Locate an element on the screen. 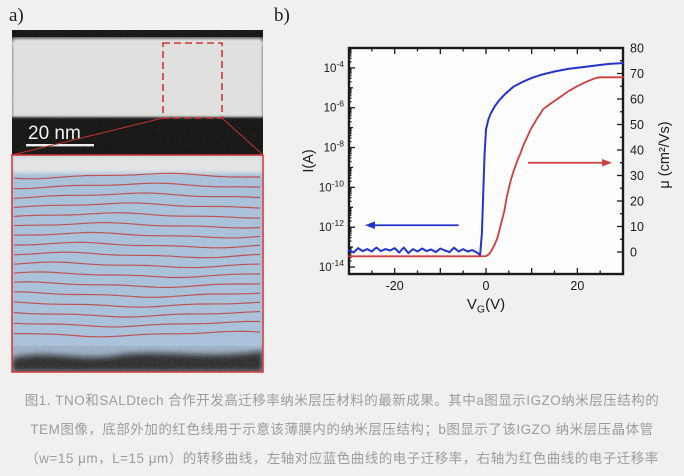 This screenshot has width=684, height=476. scale-bar-label: 20 nm is located at coordinates (54, 133).